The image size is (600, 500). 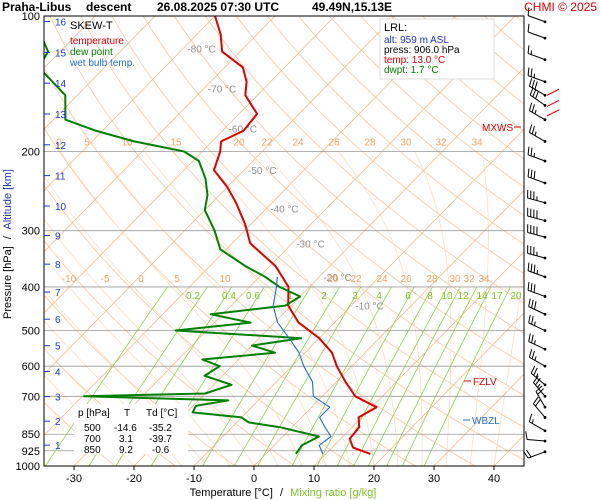 I want to click on altitude-tick-label: 14, so click(x=61, y=84).